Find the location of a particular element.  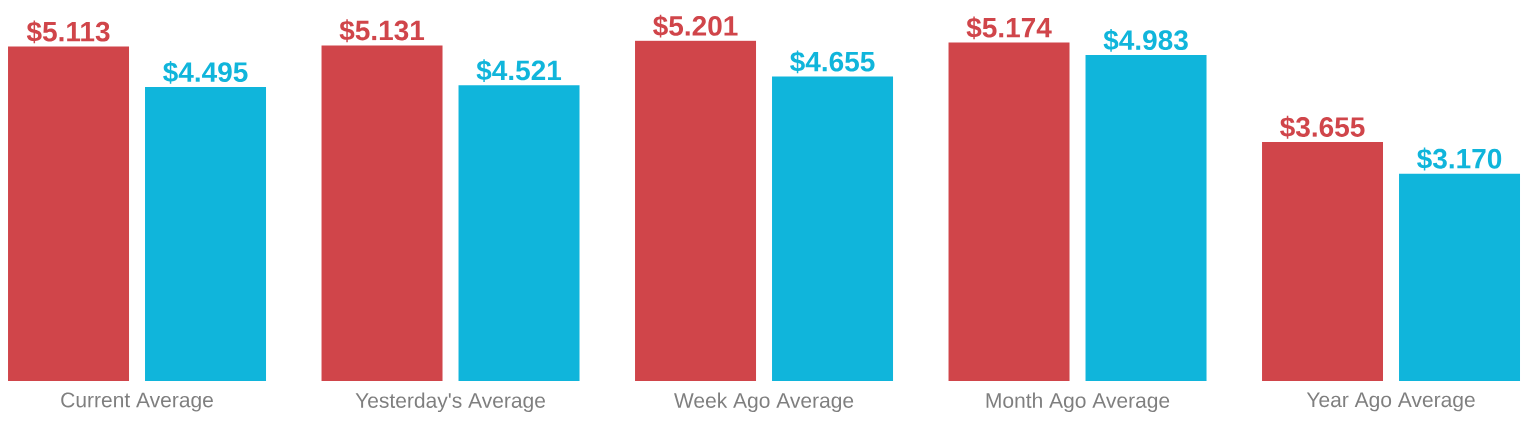

x-tick-label: Month Ago Average is located at coordinates (1078, 402).